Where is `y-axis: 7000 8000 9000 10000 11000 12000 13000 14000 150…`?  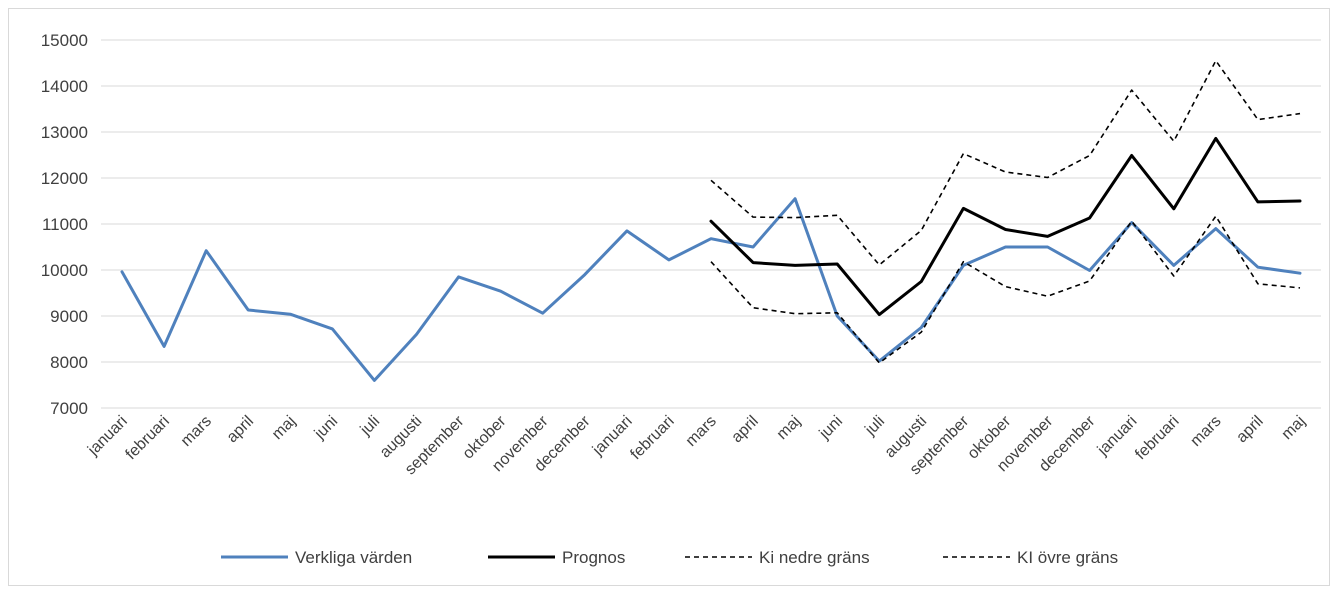
y-axis: 7000 8000 9000 10000 11000 12000 13000 14000 150… is located at coordinates (64, 224).